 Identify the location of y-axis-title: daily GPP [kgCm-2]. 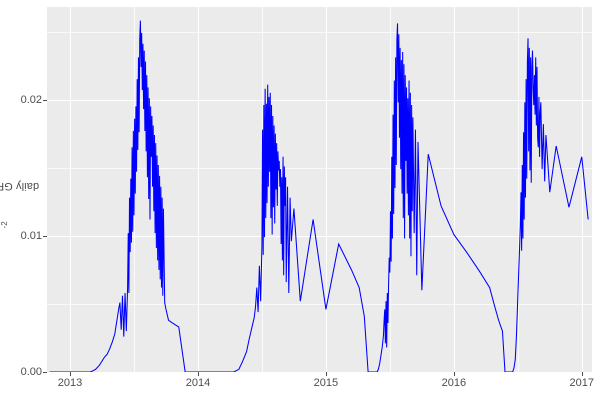
(32, 186).